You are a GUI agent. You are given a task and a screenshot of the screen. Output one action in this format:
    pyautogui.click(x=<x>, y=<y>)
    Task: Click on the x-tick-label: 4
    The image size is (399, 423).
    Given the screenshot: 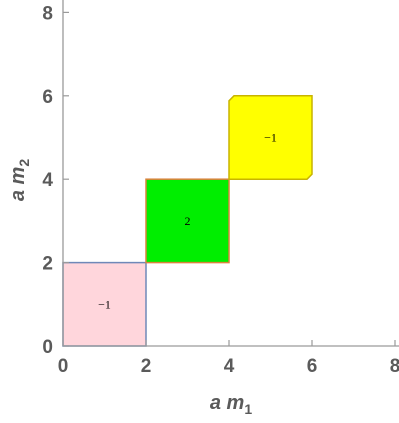 What is the action you would take?
    pyautogui.click(x=229, y=366)
    